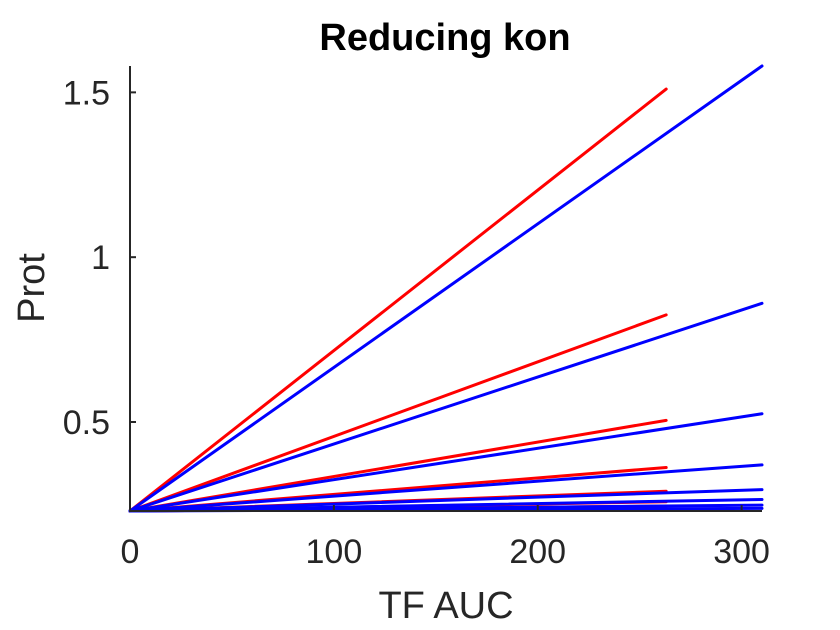  What do you see at coordinates (130, 552) in the screenshot?
I see `x-tick-label: 0` at bounding box center [130, 552].